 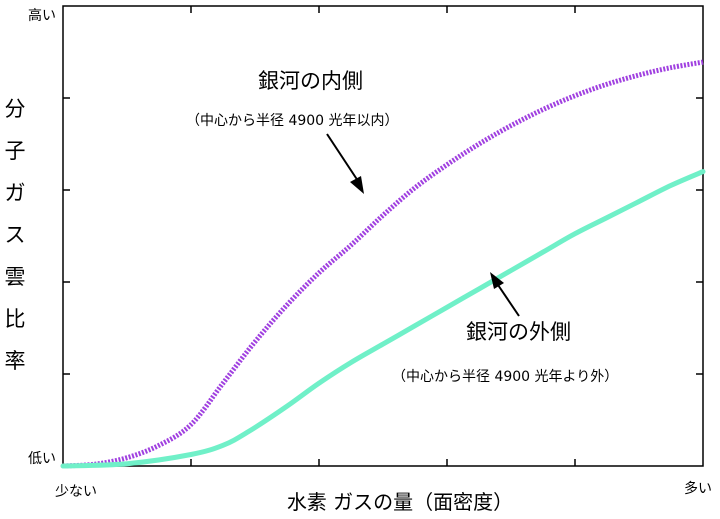 What do you see at coordinates (310, 81) in the screenshot?
I see `series-label-inner: 銀河の内側` at bounding box center [310, 81].